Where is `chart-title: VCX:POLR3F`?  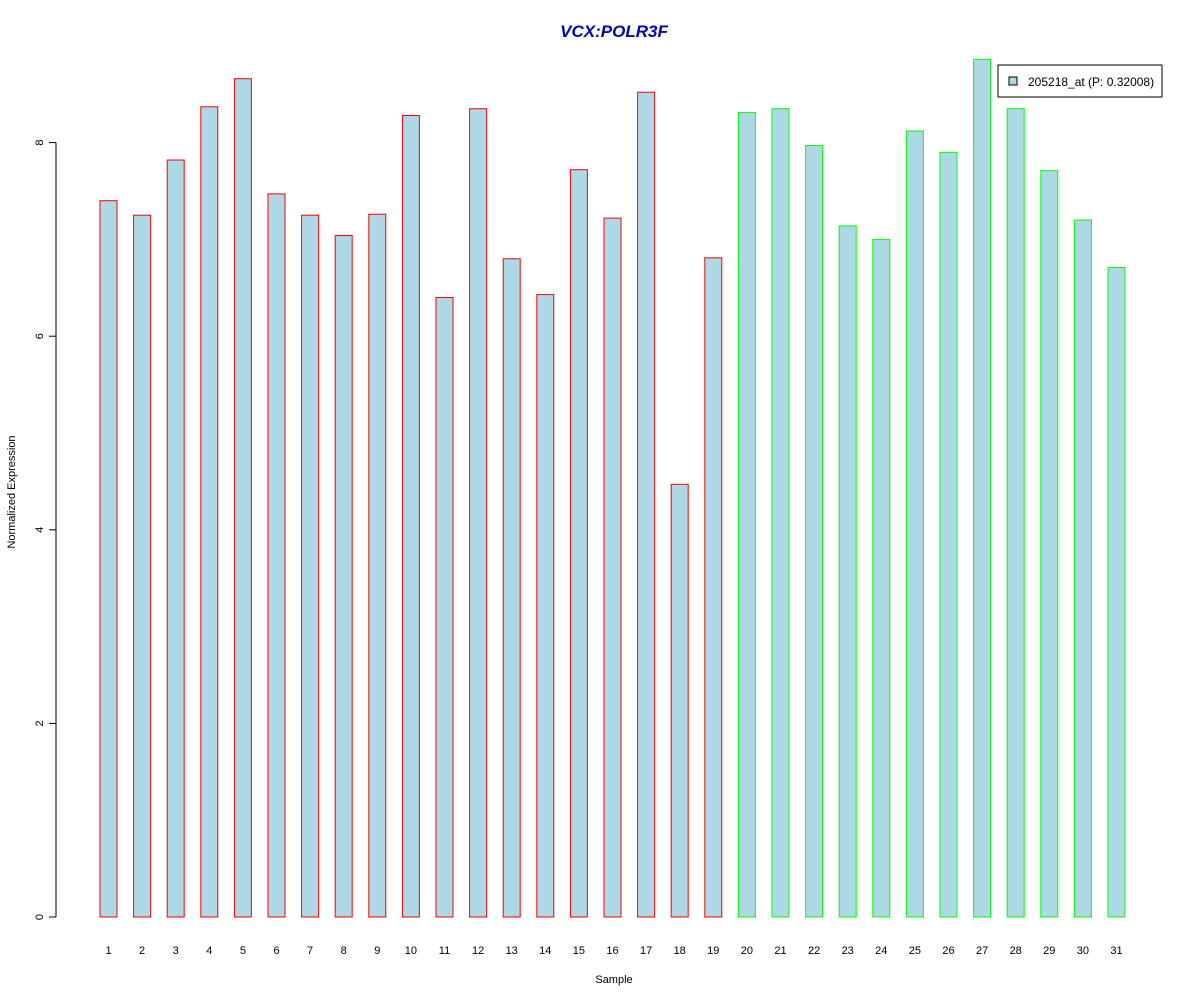
chart-title: VCX:POLR3F is located at coordinates (614, 31).